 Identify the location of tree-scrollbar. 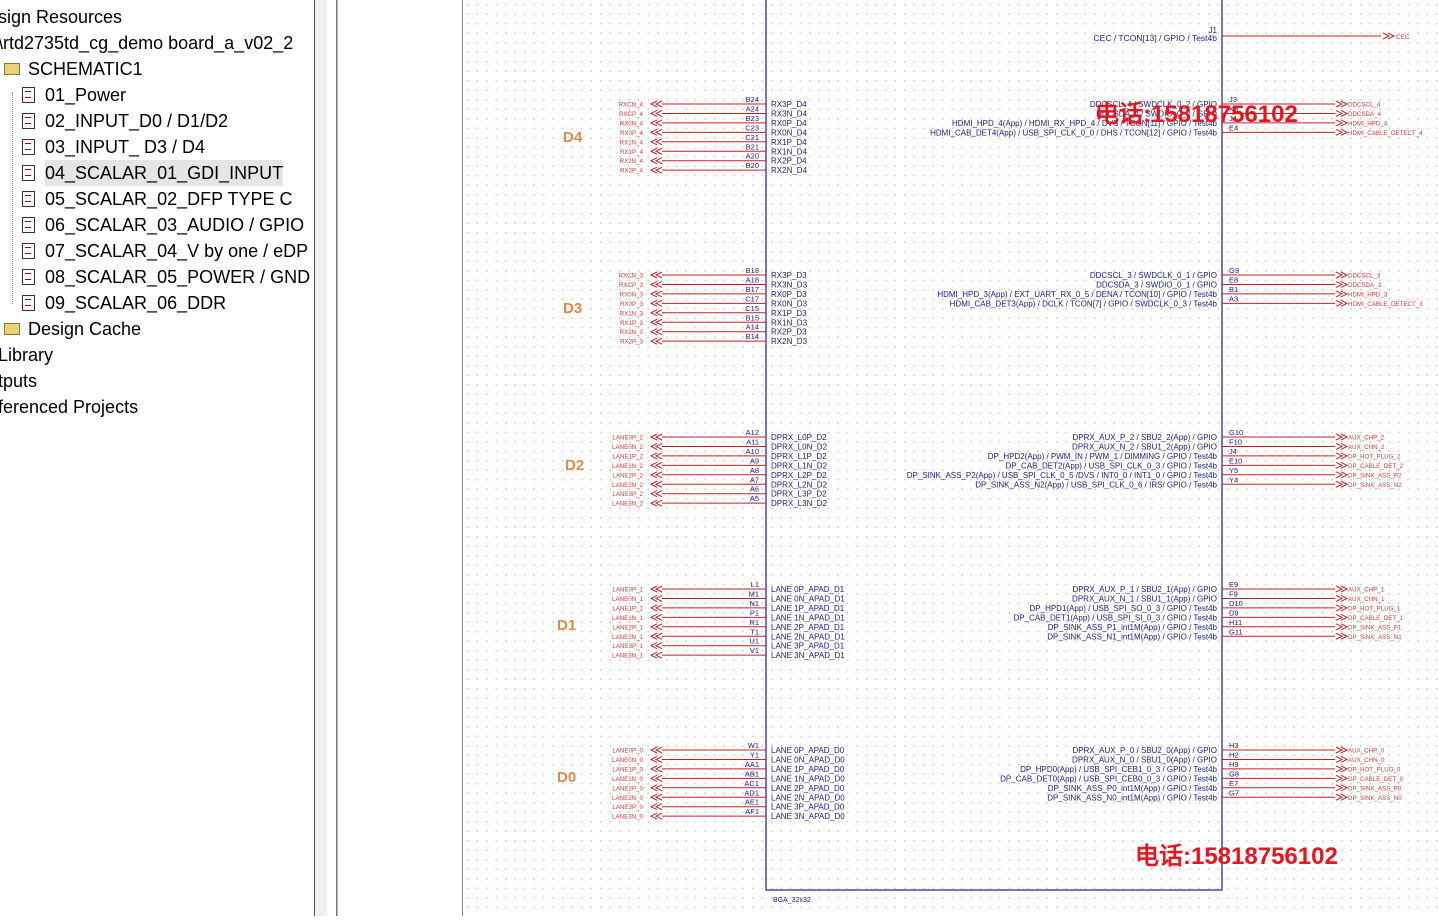
(321, 458).